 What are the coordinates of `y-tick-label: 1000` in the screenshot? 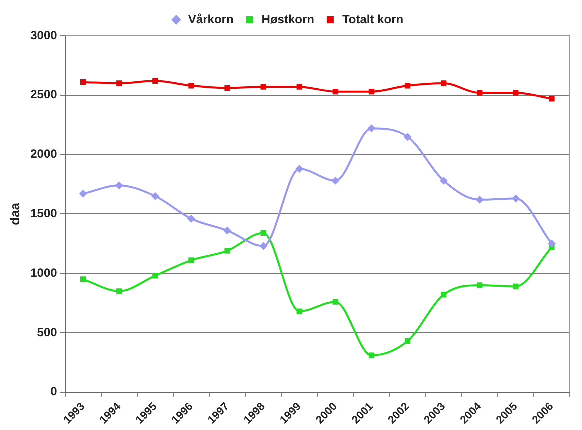 It's located at (44, 273).